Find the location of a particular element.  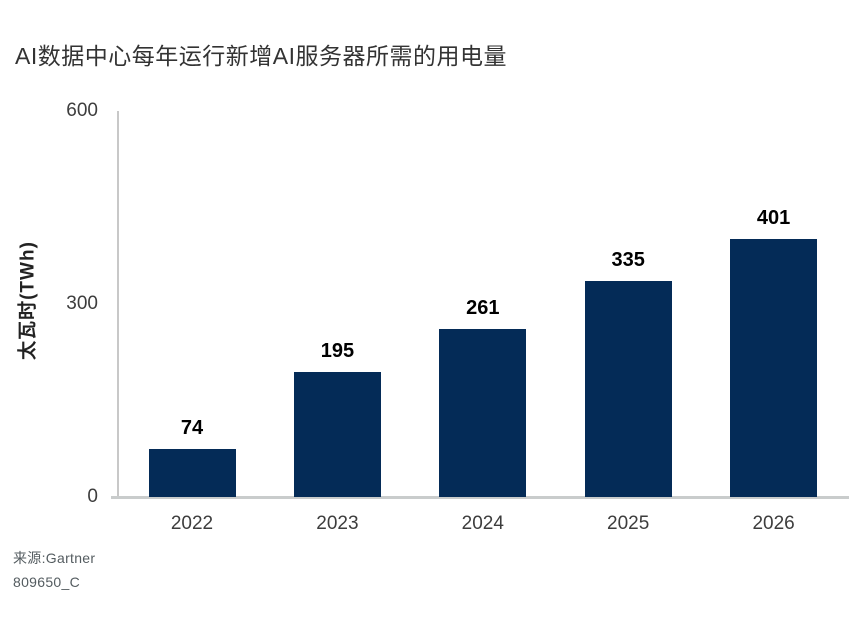

bar-2025 is located at coordinates (628, 389).